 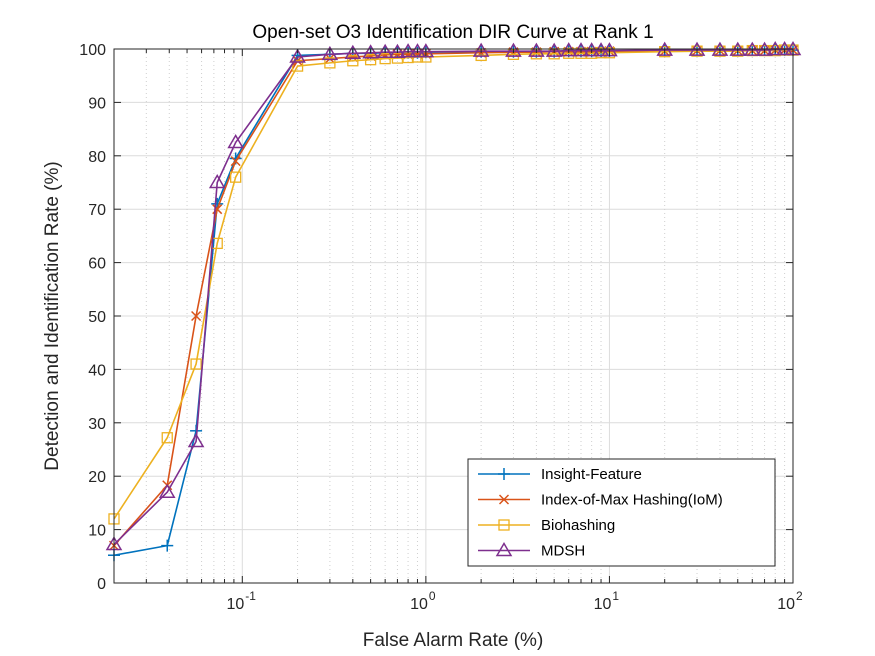 I want to click on x-tick-label-exponent: -1, so click(x=250, y=596).